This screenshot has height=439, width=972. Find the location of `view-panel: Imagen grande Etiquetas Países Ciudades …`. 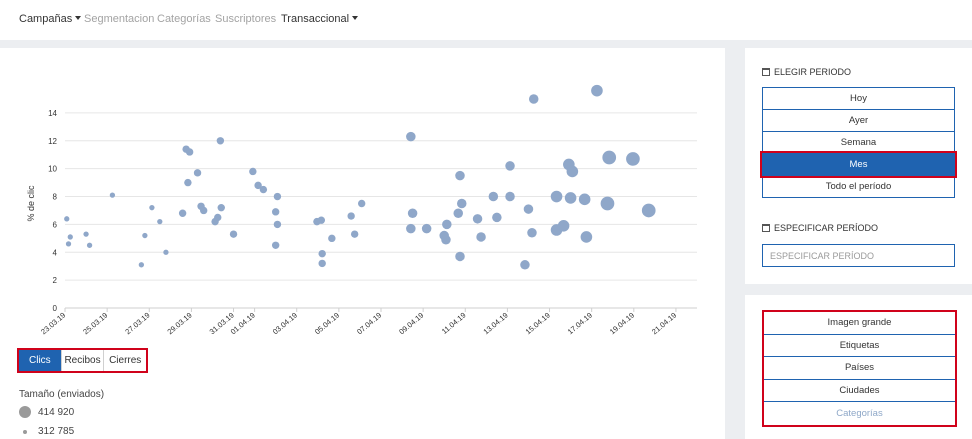

view-panel: Imagen grande Etiquetas Países Ciudades … is located at coordinates (858, 367).